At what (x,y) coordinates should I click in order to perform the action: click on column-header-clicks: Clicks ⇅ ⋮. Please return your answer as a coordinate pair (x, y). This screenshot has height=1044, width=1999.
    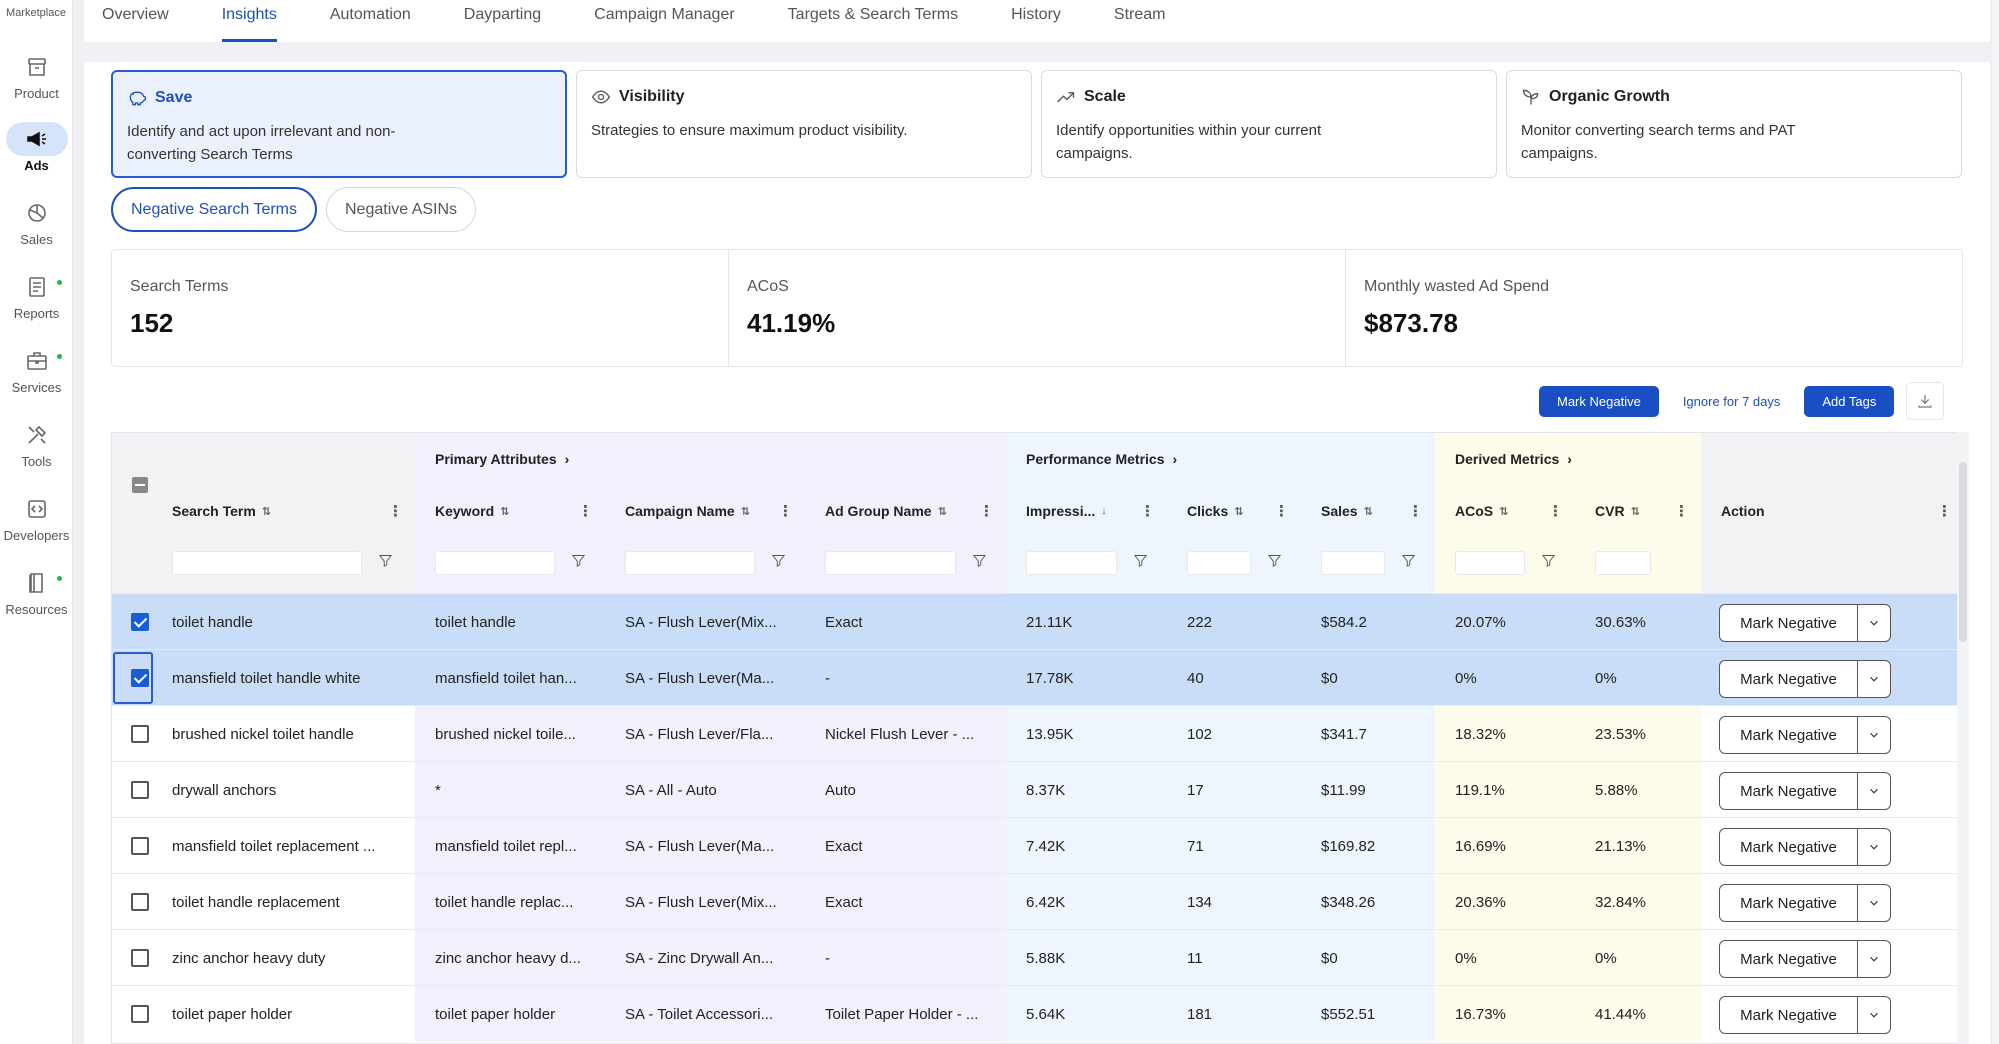
    Looking at the image, I should click on (1234, 511).